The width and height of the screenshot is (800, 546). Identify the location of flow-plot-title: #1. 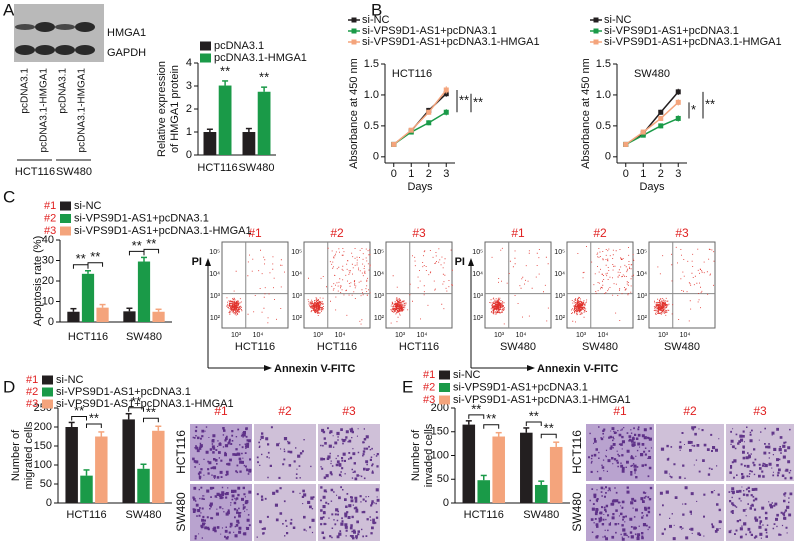
(518, 233).